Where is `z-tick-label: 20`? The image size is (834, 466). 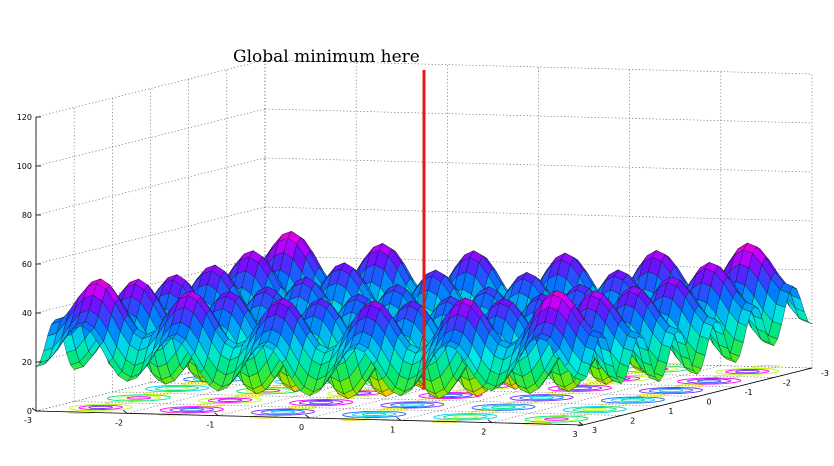
z-tick-label: 20 is located at coordinates (27, 362).